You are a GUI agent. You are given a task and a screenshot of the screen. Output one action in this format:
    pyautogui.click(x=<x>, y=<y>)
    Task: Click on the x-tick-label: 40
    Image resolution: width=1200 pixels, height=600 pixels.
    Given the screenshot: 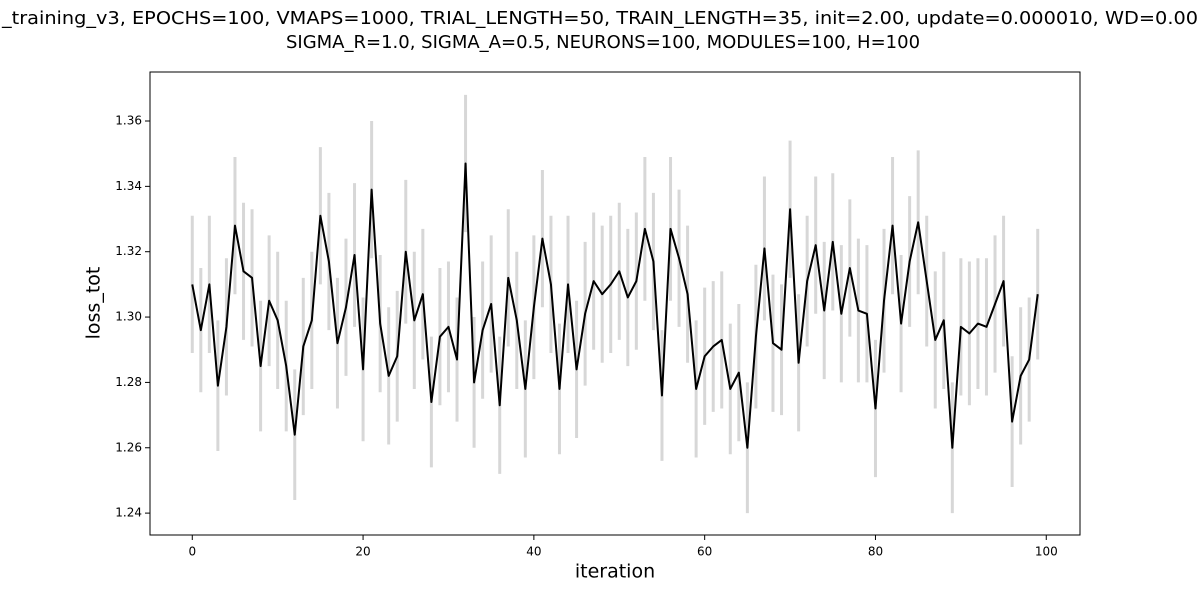 What is the action you would take?
    pyautogui.click(x=533, y=552)
    